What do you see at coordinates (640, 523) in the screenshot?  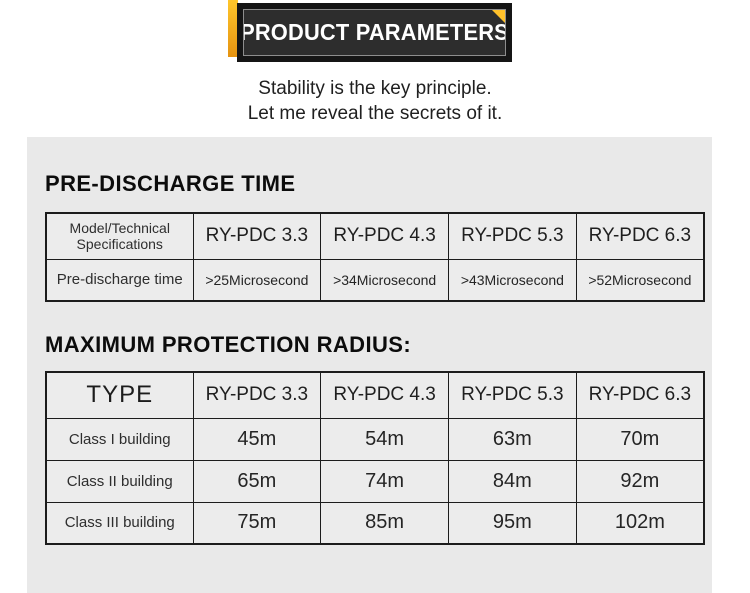 I see `table-cell: 102m` at bounding box center [640, 523].